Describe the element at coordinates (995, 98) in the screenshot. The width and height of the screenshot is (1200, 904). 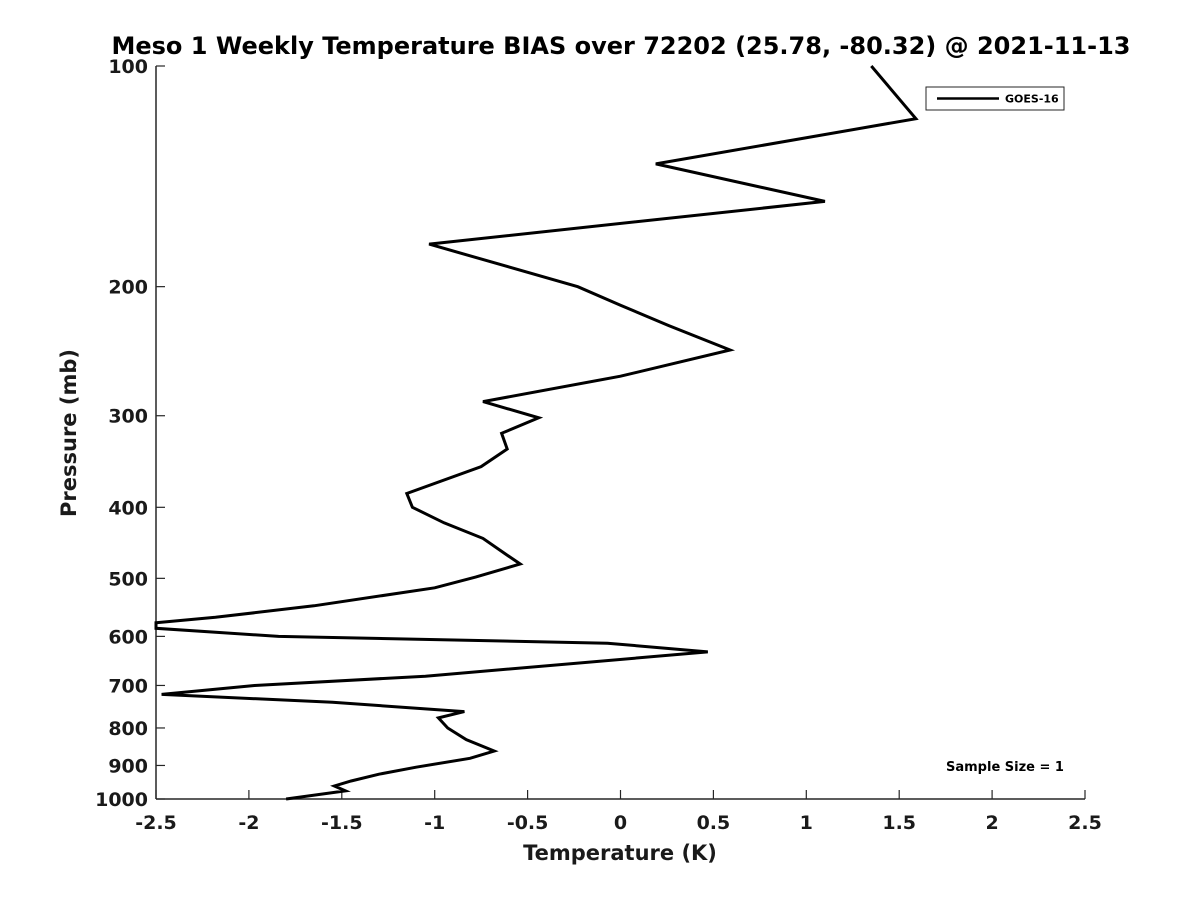
I see `legend: GOES-16` at that location.